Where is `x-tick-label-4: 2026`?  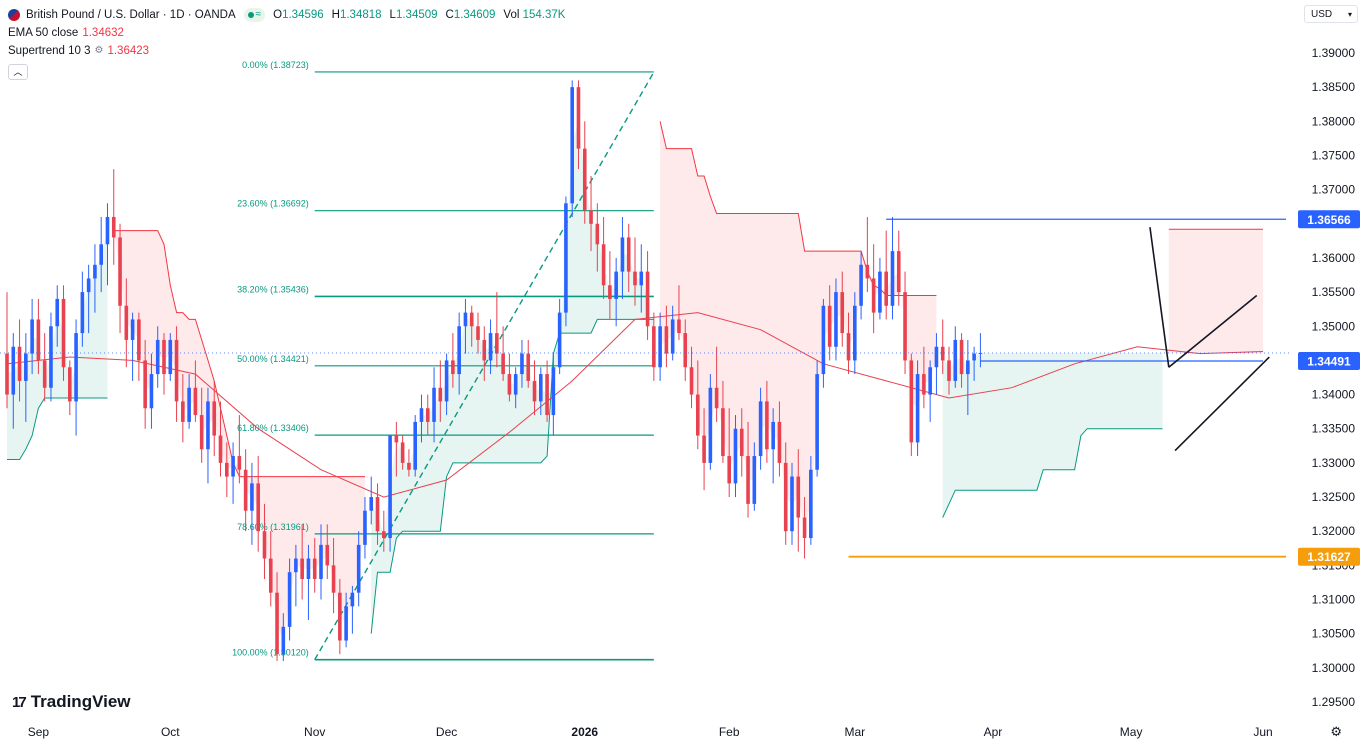
x-tick-label-4: 2026 is located at coordinates (584, 732).